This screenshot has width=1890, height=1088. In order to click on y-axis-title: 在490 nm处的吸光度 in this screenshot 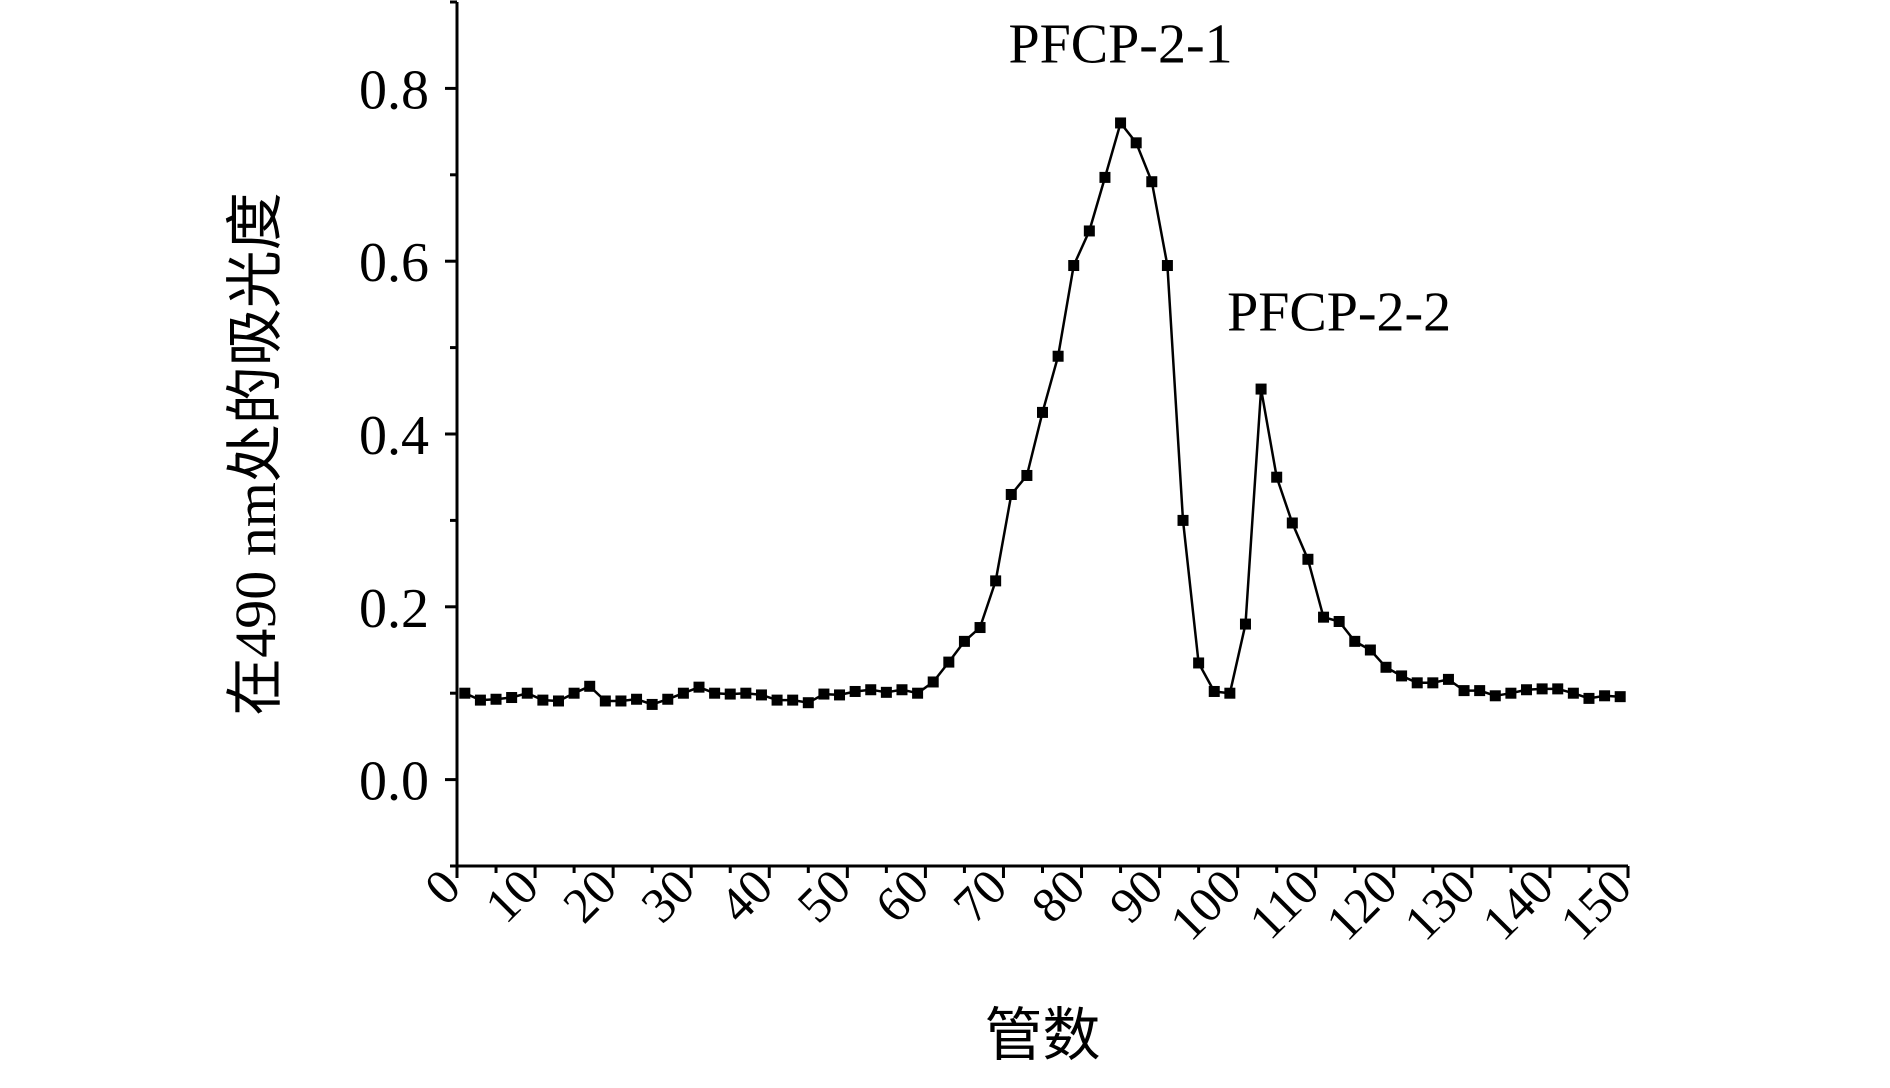, I will do `click(255, 454)`.